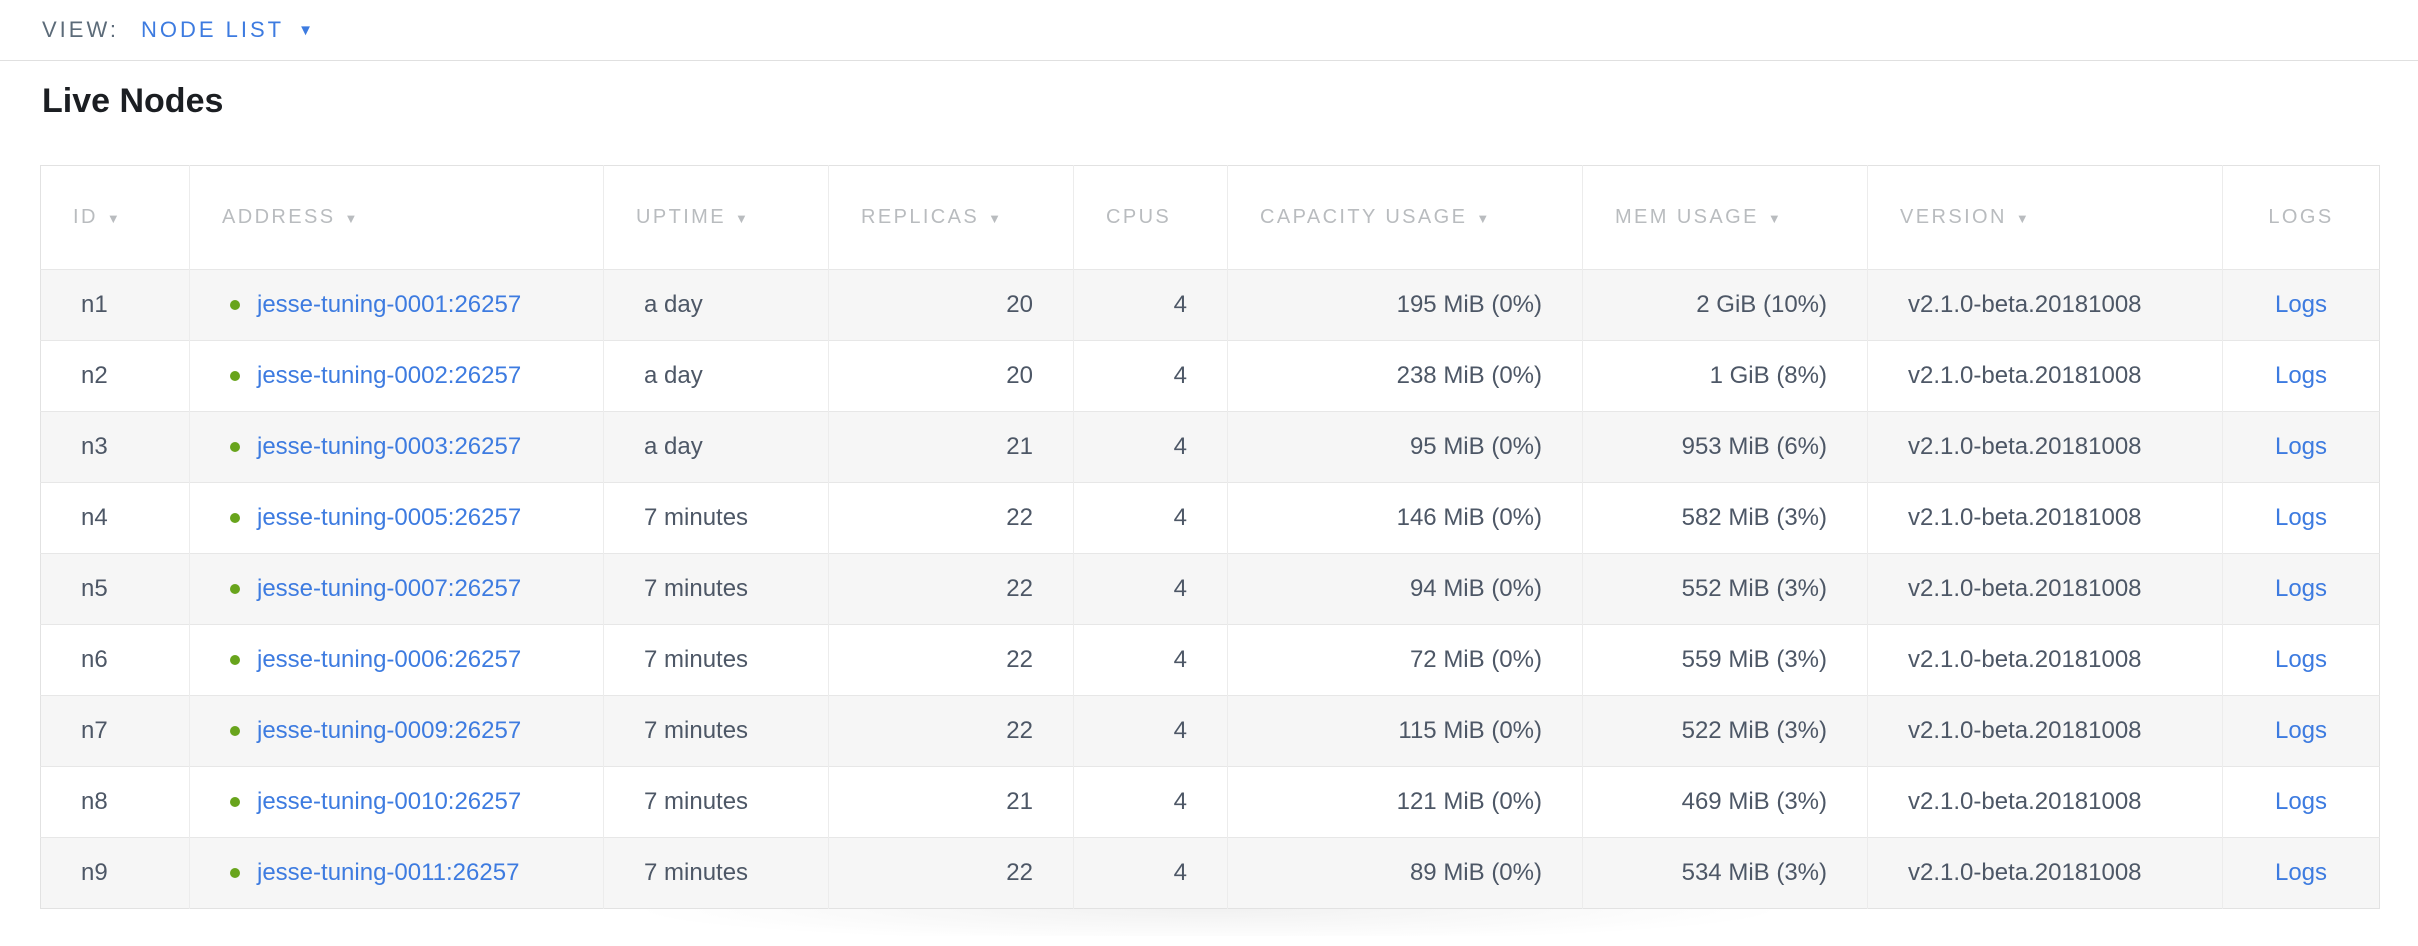 This screenshot has width=2418, height=946. What do you see at coordinates (389, 588) in the screenshot?
I see `node-address-link: jesse-tuning-0007:26257` at bounding box center [389, 588].